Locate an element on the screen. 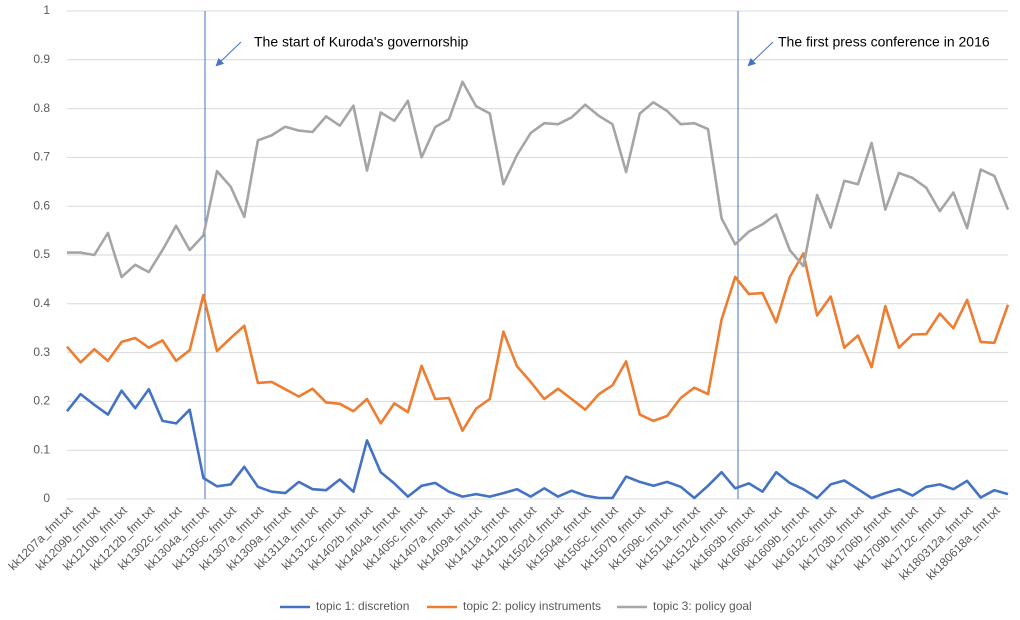  y-tick-label: 0.6 is located at coordinates (41, 205).